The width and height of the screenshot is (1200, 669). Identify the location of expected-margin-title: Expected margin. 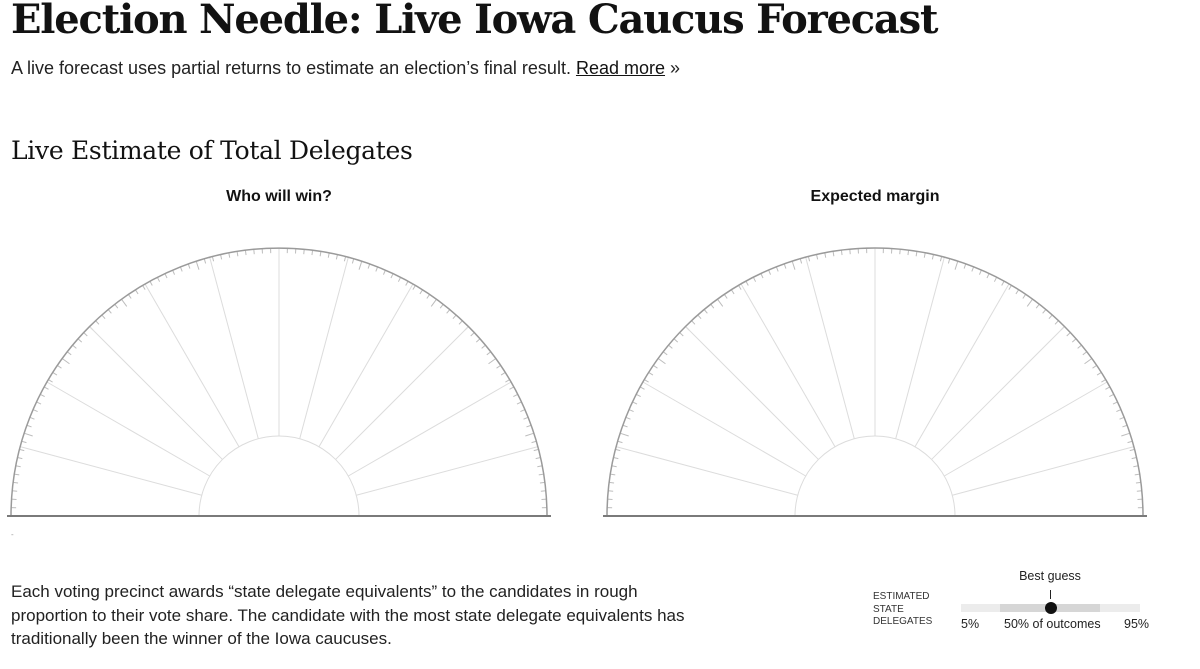
(875, 196).